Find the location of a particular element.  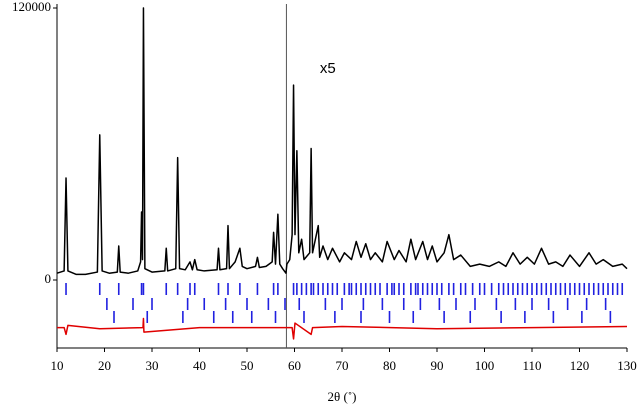

x-tick-label: 50 is located at coordinates (247, 365).